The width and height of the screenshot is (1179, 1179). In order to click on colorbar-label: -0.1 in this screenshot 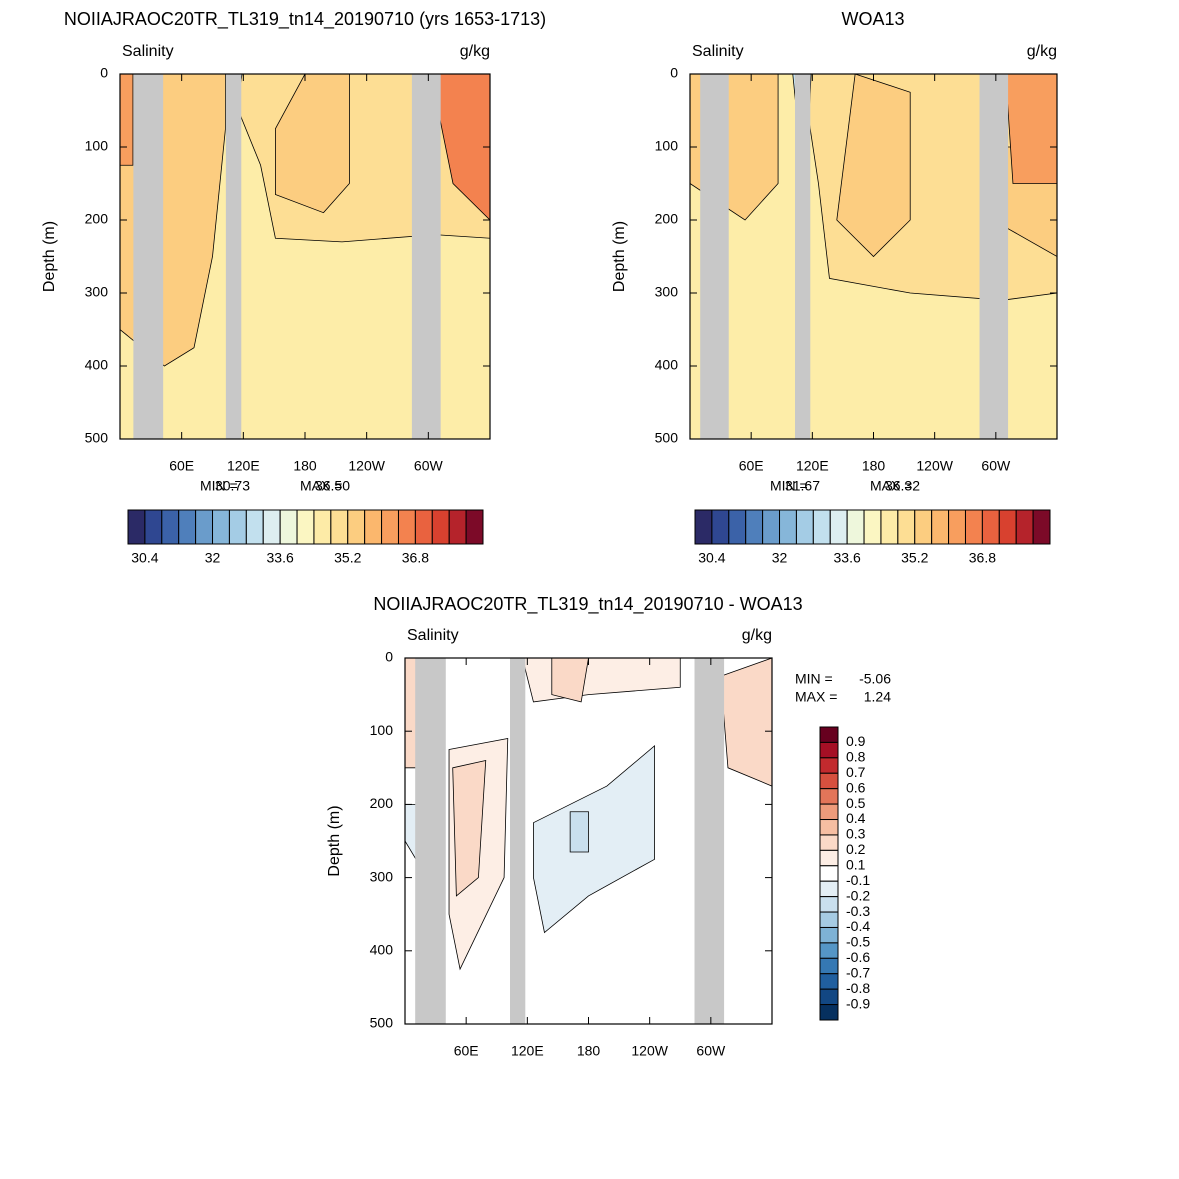, I will do `click(858, 880)`.